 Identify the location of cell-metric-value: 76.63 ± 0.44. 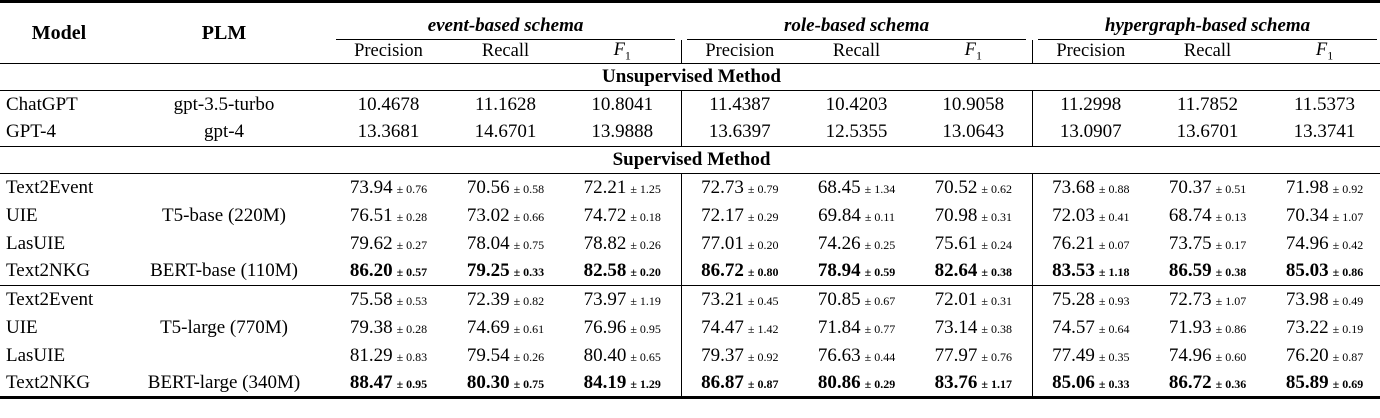
(856, 356).